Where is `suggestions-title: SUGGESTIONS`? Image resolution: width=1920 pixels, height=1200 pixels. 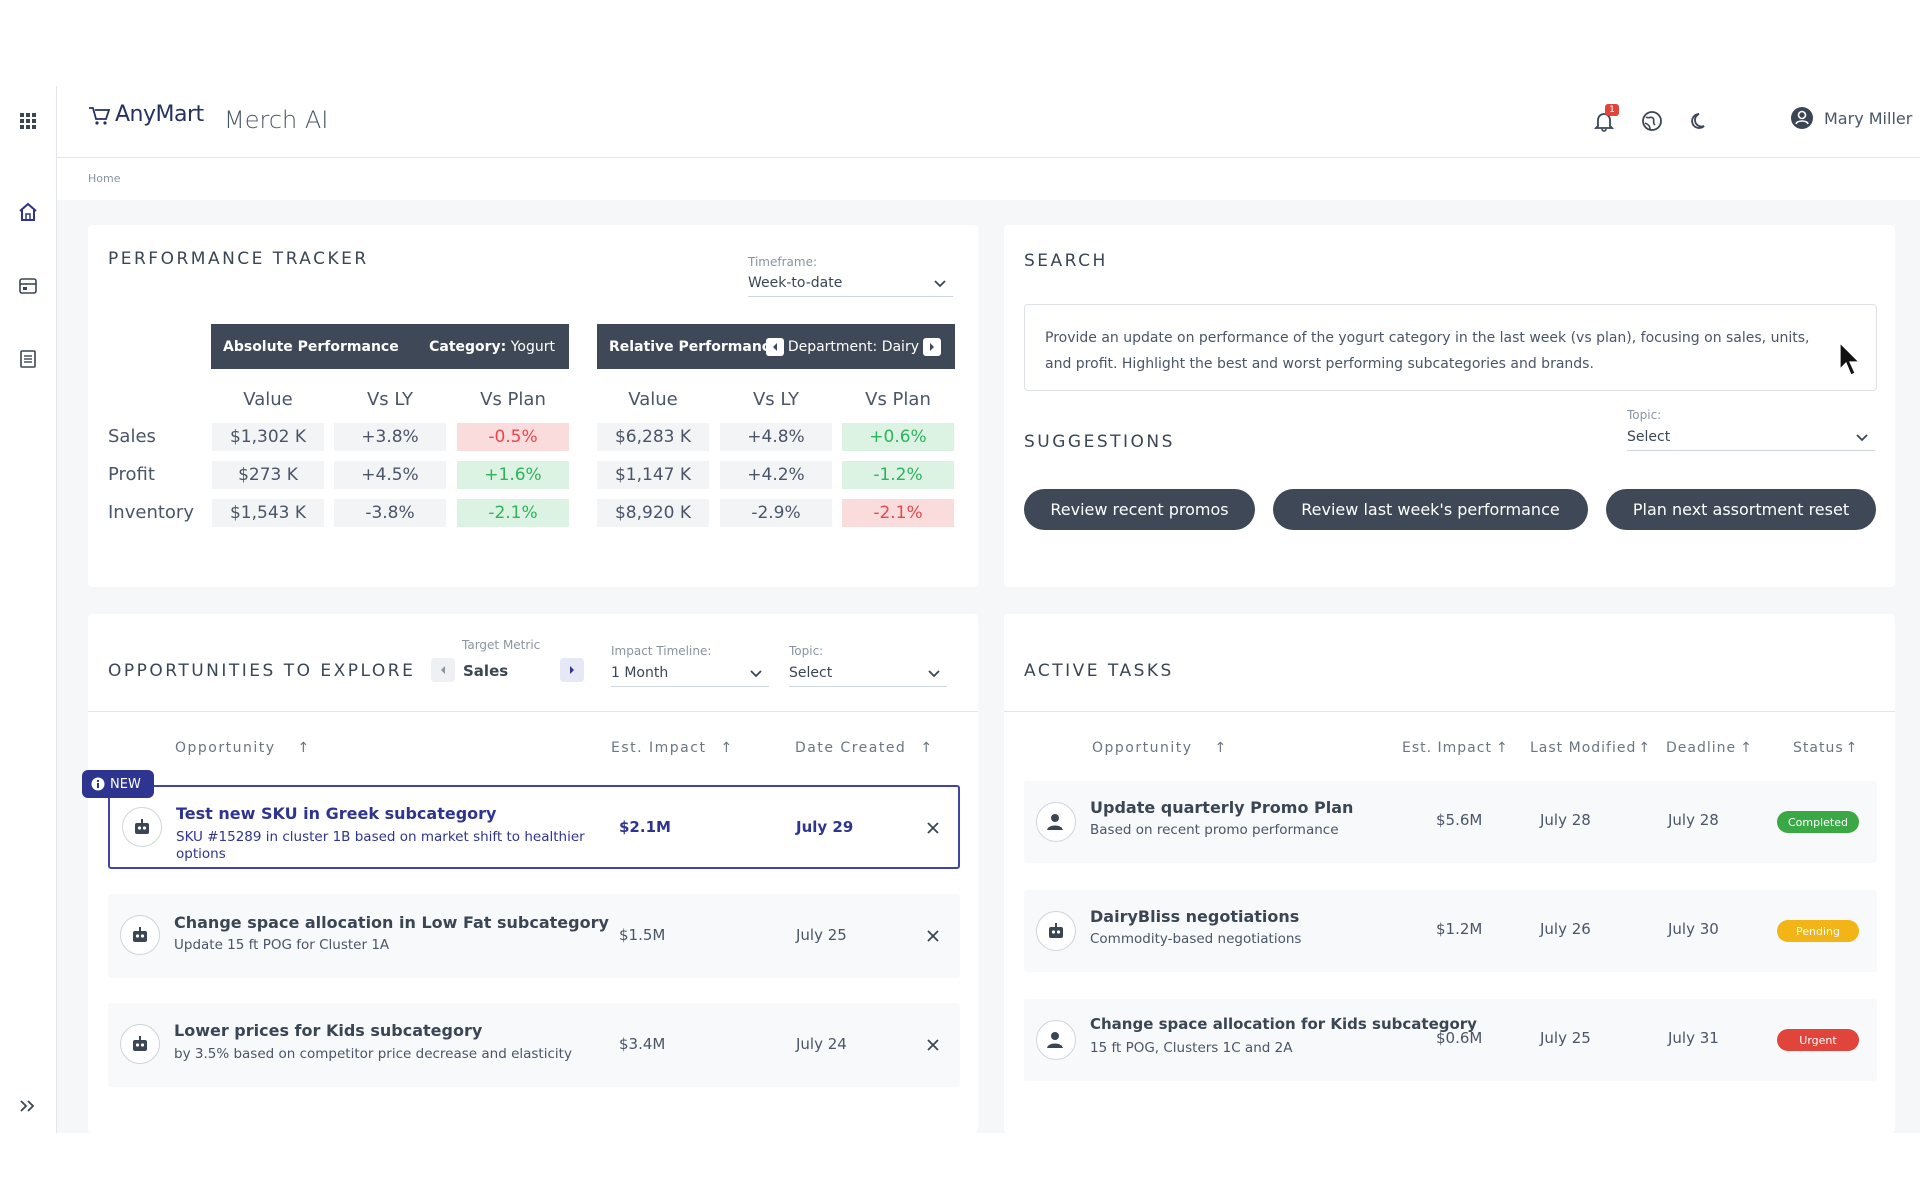 suggestions-title: SUGGESTIONS is located at coordinates (1099, 442).